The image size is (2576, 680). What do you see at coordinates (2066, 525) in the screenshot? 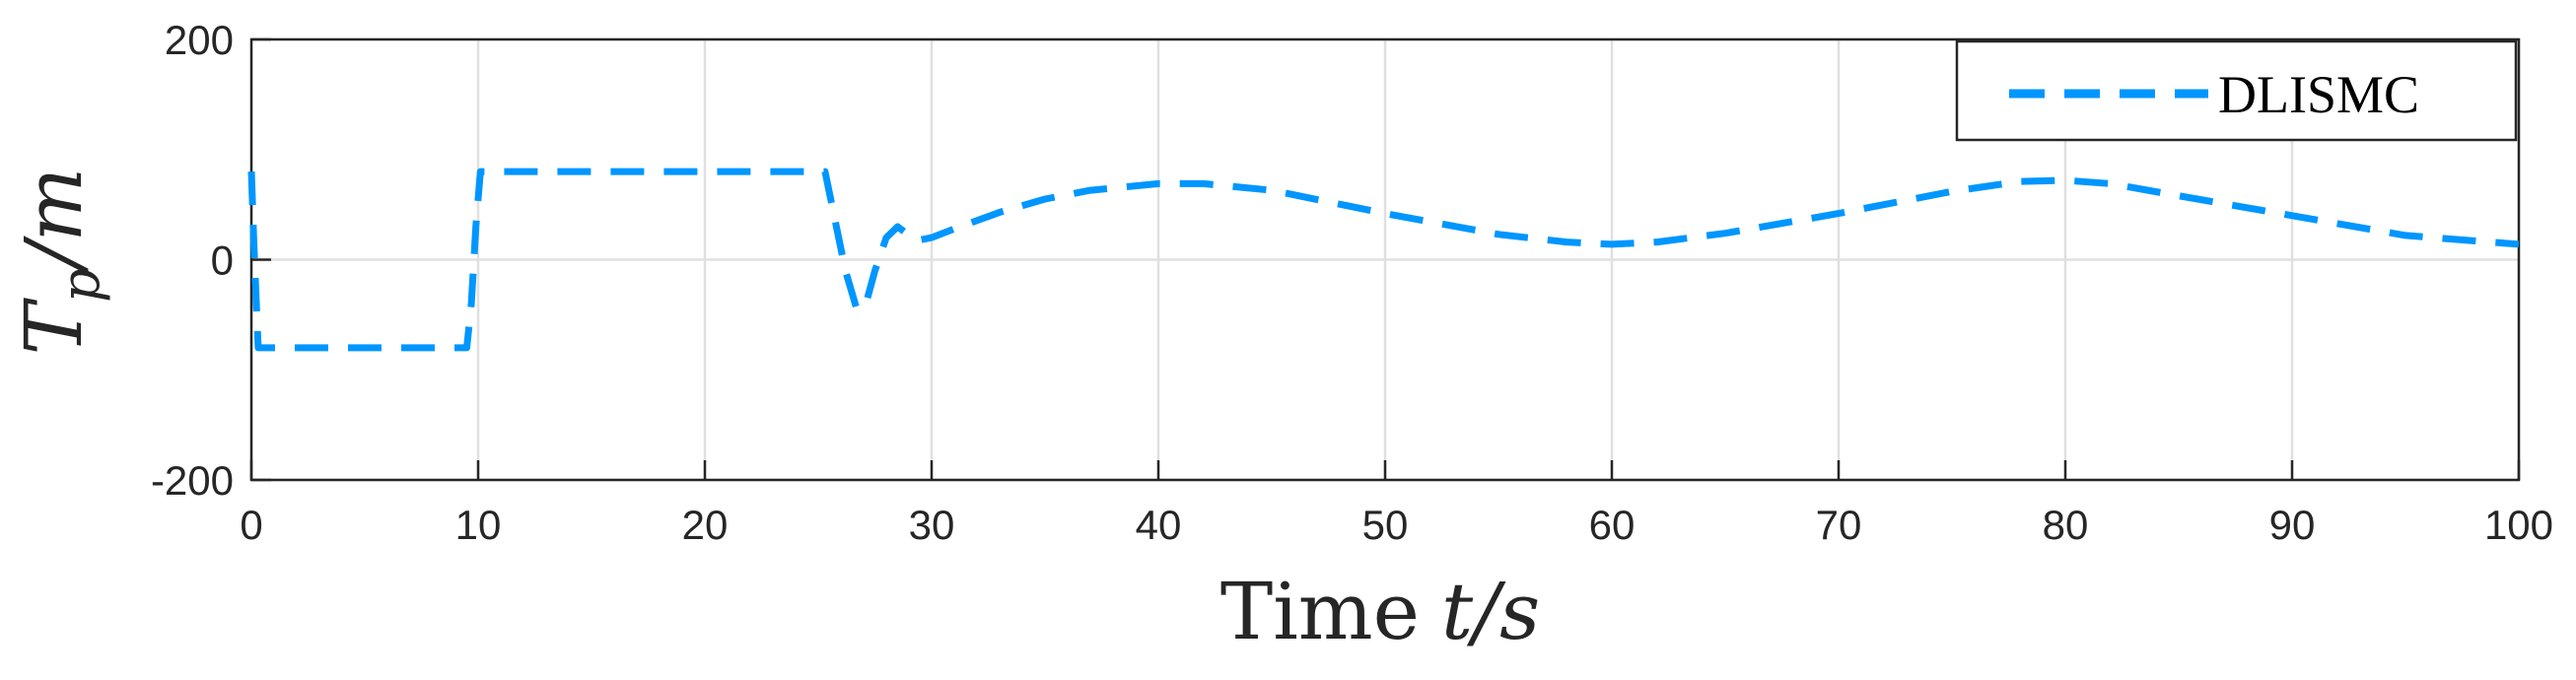
I see `x-tick-label: 80` at bounding box center [2066, 525].